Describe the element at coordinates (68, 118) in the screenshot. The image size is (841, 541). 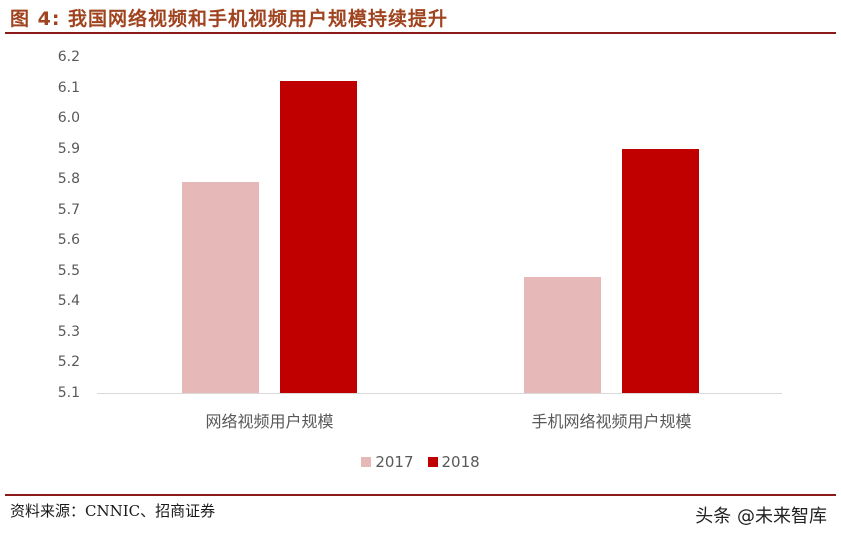
I see `y-tick-label: 6.0` at that location.